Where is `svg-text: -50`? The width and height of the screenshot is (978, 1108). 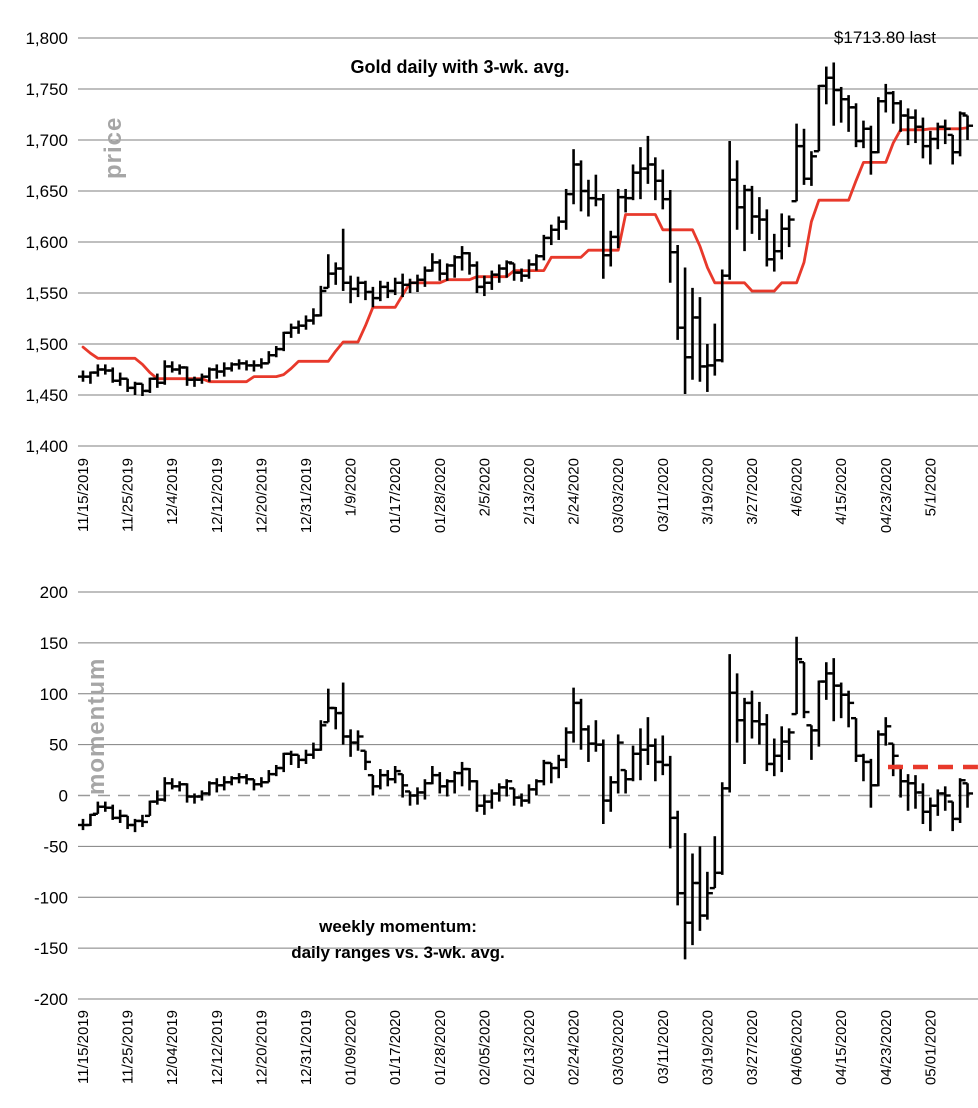 svg-text: -50 is located at coordinates (55, 846).